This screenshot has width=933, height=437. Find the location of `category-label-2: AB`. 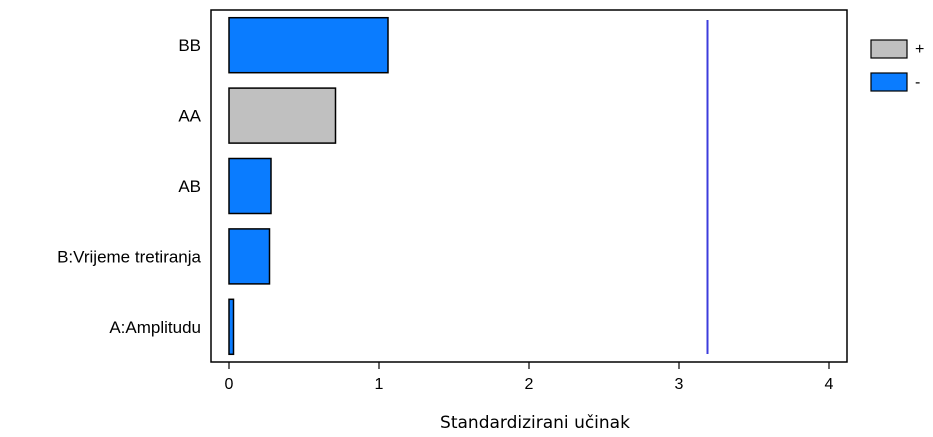

category-label-2: AB is located at coordinates (189, 186).